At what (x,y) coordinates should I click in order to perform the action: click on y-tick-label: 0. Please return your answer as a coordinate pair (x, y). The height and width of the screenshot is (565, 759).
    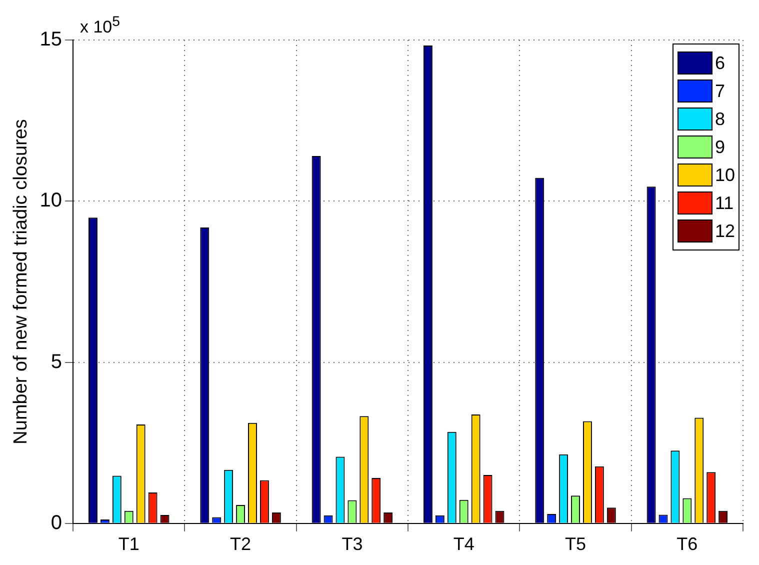
    Looking at the image, I should click on (56, 523).